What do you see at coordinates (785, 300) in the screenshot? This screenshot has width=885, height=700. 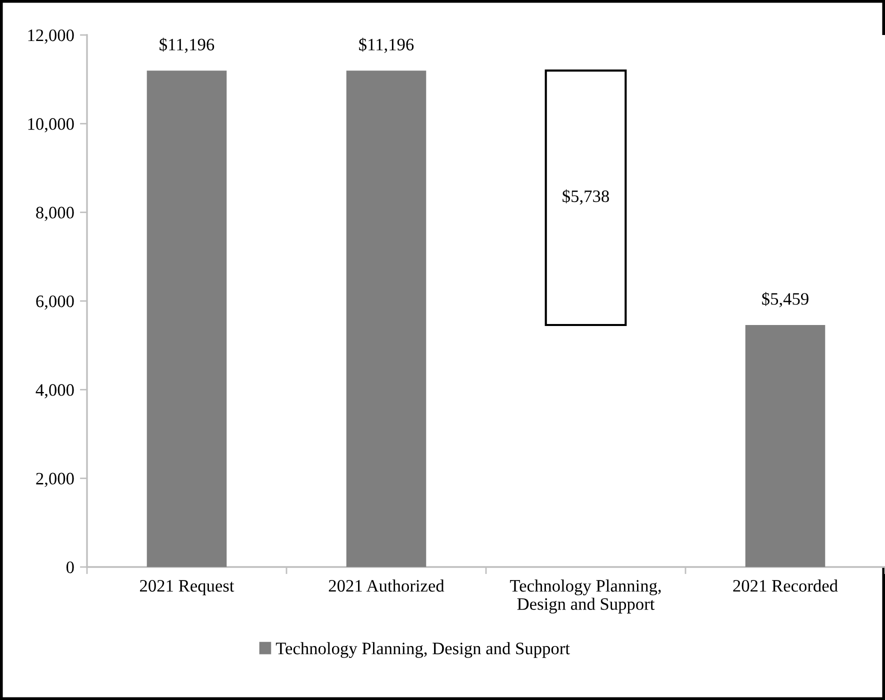 I see `text: $5,459` at bounding box center [785, 300].